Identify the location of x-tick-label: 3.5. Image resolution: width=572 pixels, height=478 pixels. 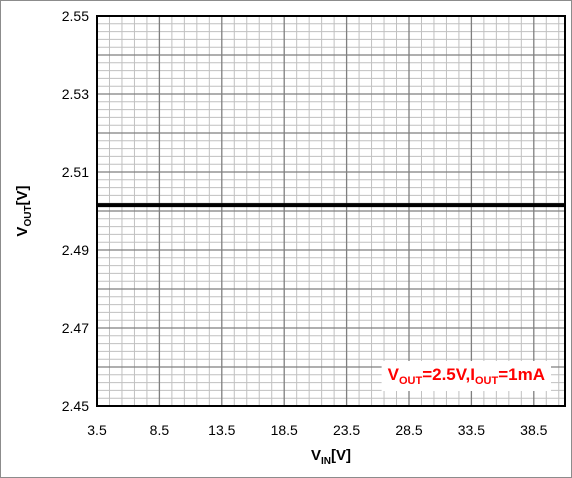
(97, 430).